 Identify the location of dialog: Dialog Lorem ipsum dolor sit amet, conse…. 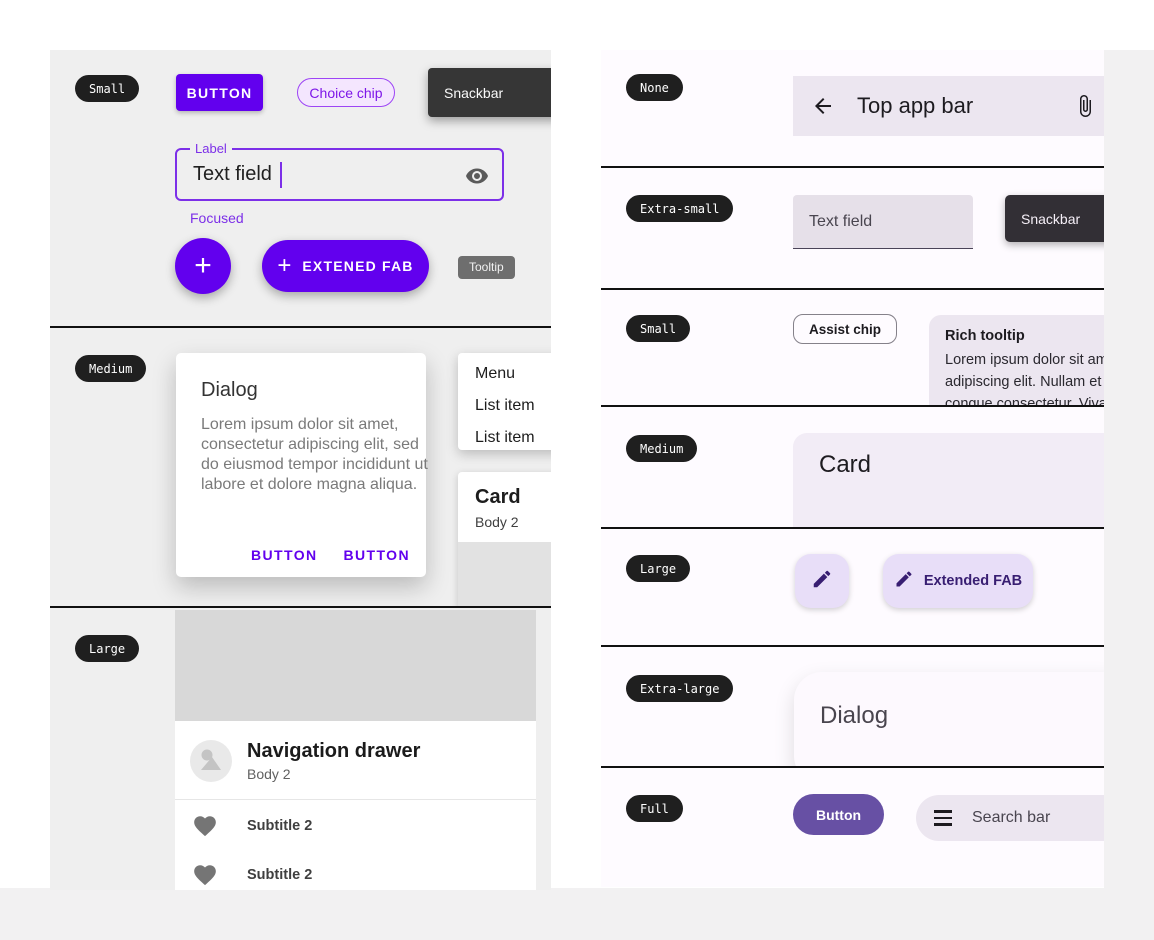
(302, 465).